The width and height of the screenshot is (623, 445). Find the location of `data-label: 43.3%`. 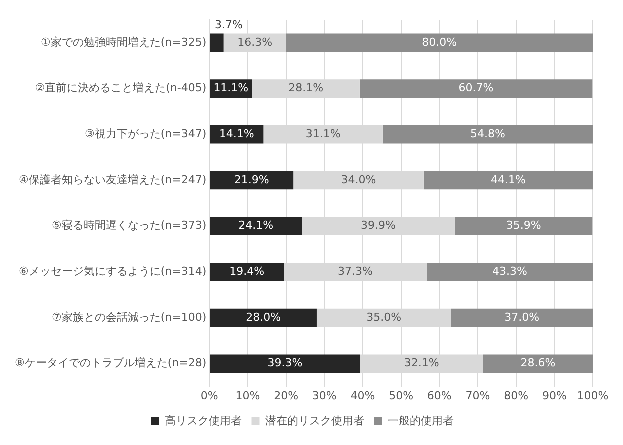

data-label: 43.3% is located at coordinates (510, 271).